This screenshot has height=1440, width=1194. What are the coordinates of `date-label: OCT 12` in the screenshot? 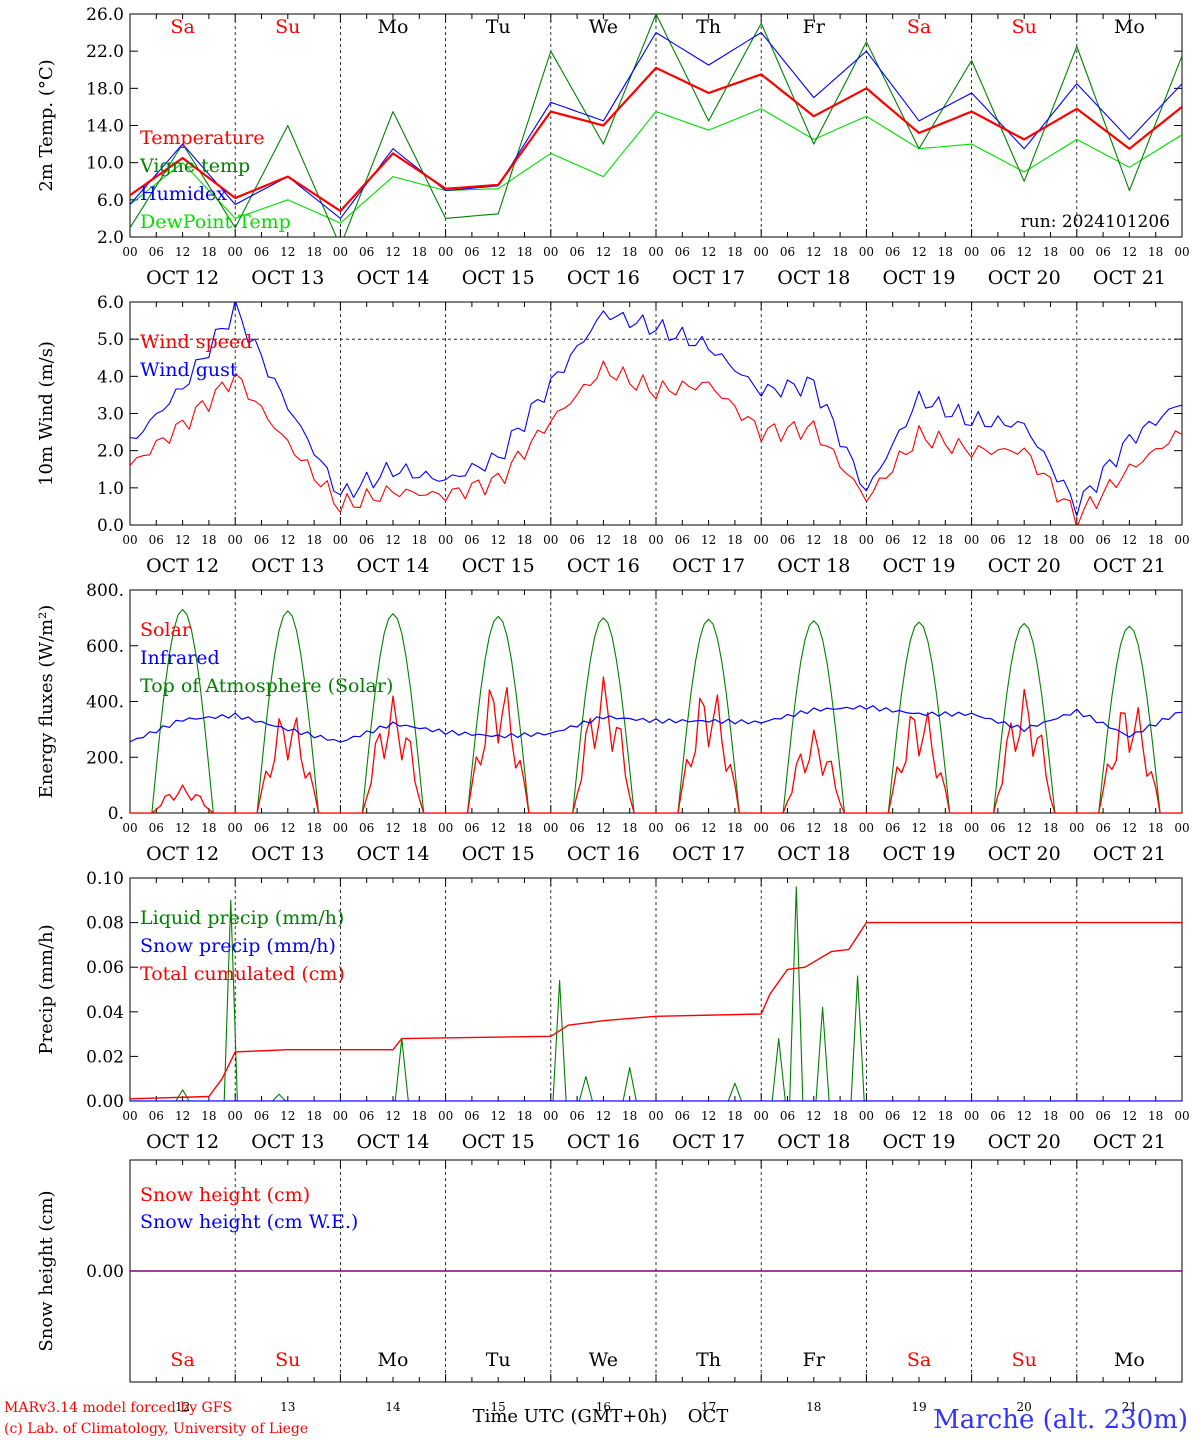 It's located at (182, 1142).